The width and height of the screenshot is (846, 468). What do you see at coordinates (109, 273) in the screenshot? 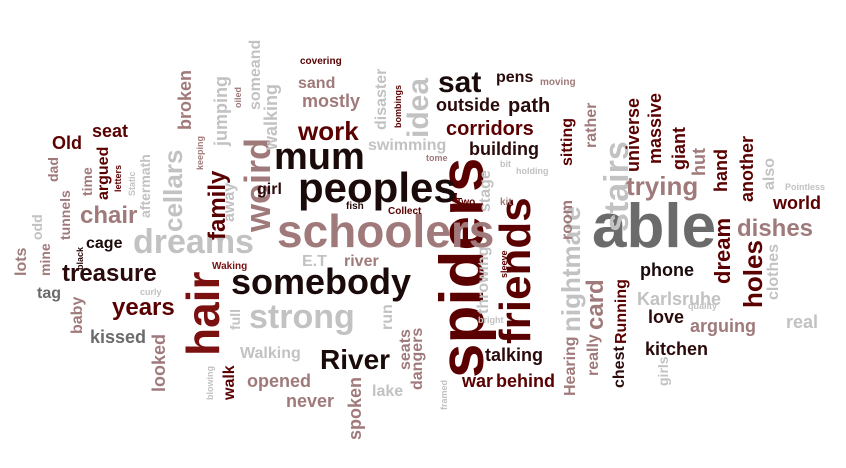
I see `word-treasure: treasure` at bounding box center [109, 273].